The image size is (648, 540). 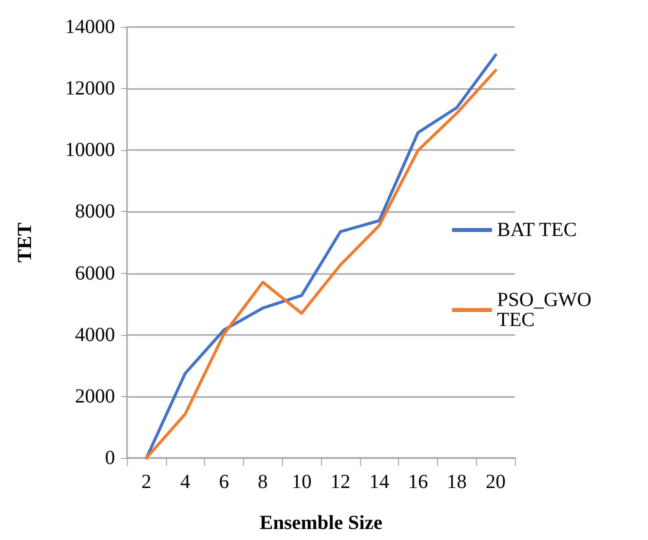 What do you see at coordinates (224, 482) in the screenshot?
I see `x-tick-label: 6` at bounding box center [224, 482].